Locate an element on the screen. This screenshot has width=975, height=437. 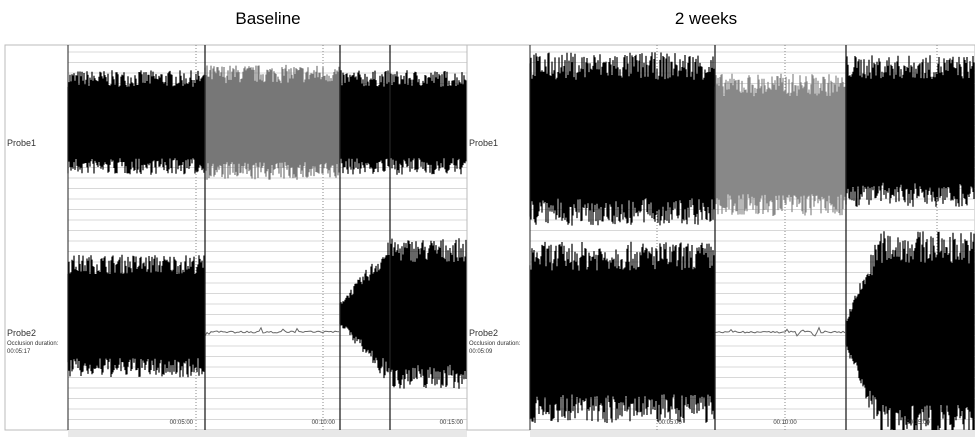
panel-title: 2 weeks is located at coordinates (706, 18).